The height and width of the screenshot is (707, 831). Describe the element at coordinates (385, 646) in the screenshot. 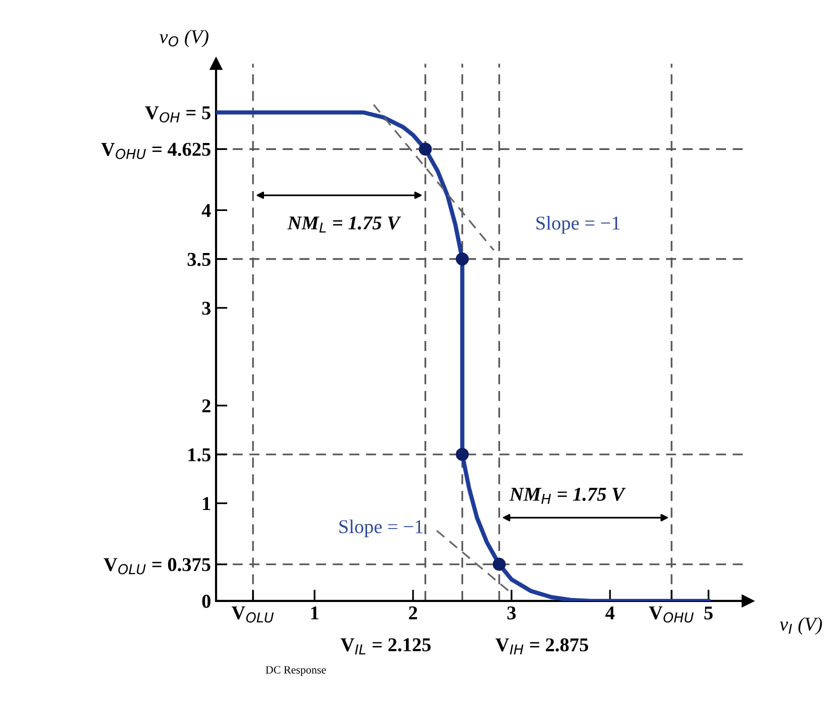

I see `text: V$_{IL}$ = 2.125` at that location.